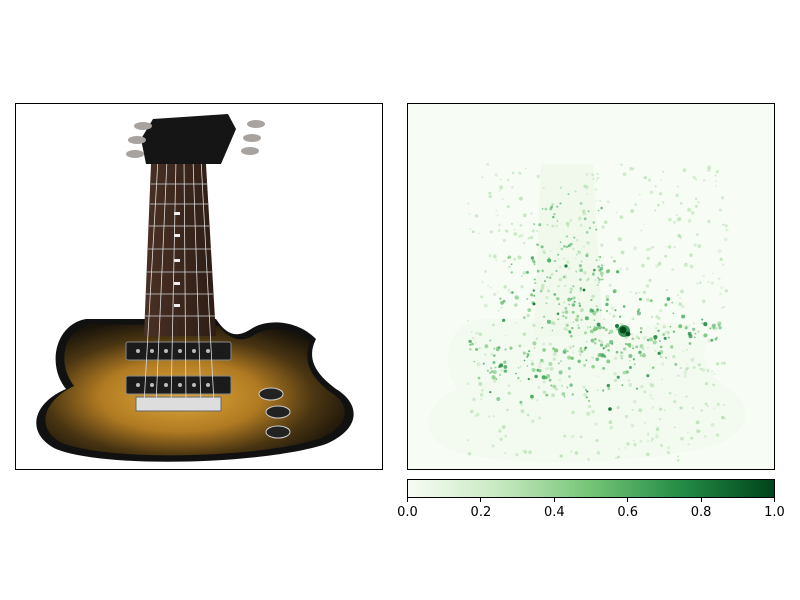  I want to click on colorbar-tick-label: 0.6, so click(628, 512).